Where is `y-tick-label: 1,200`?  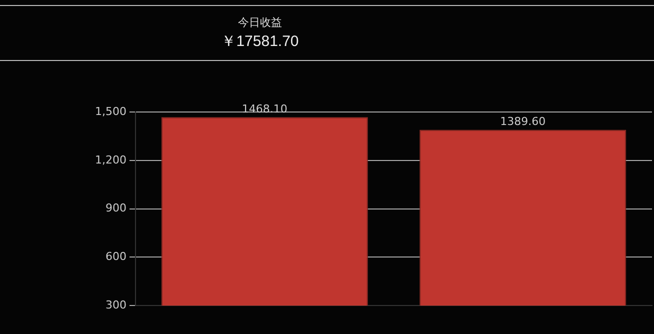
y-tick-label: 1,200 is located at coordinates (110, 159).